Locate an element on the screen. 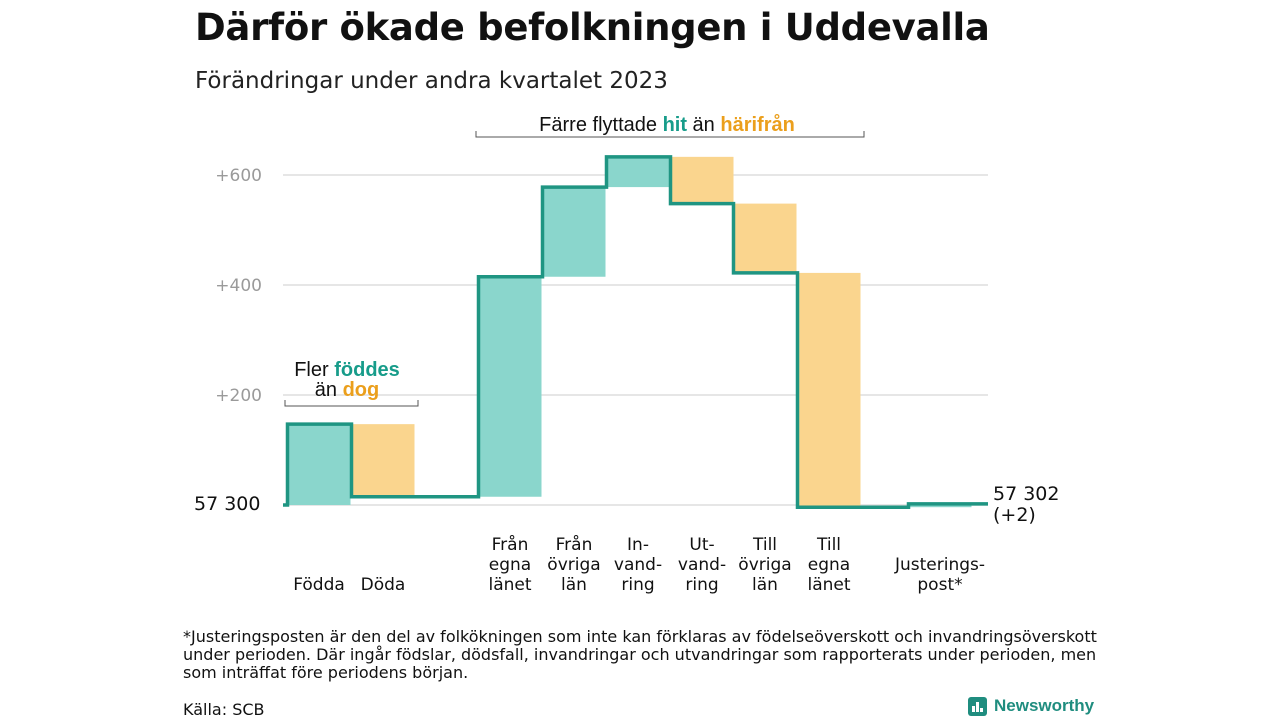 This screenshot has width=1280, height=720. migration-annotation-prefix: Färre flyttade is located at coordinates (600, 125).